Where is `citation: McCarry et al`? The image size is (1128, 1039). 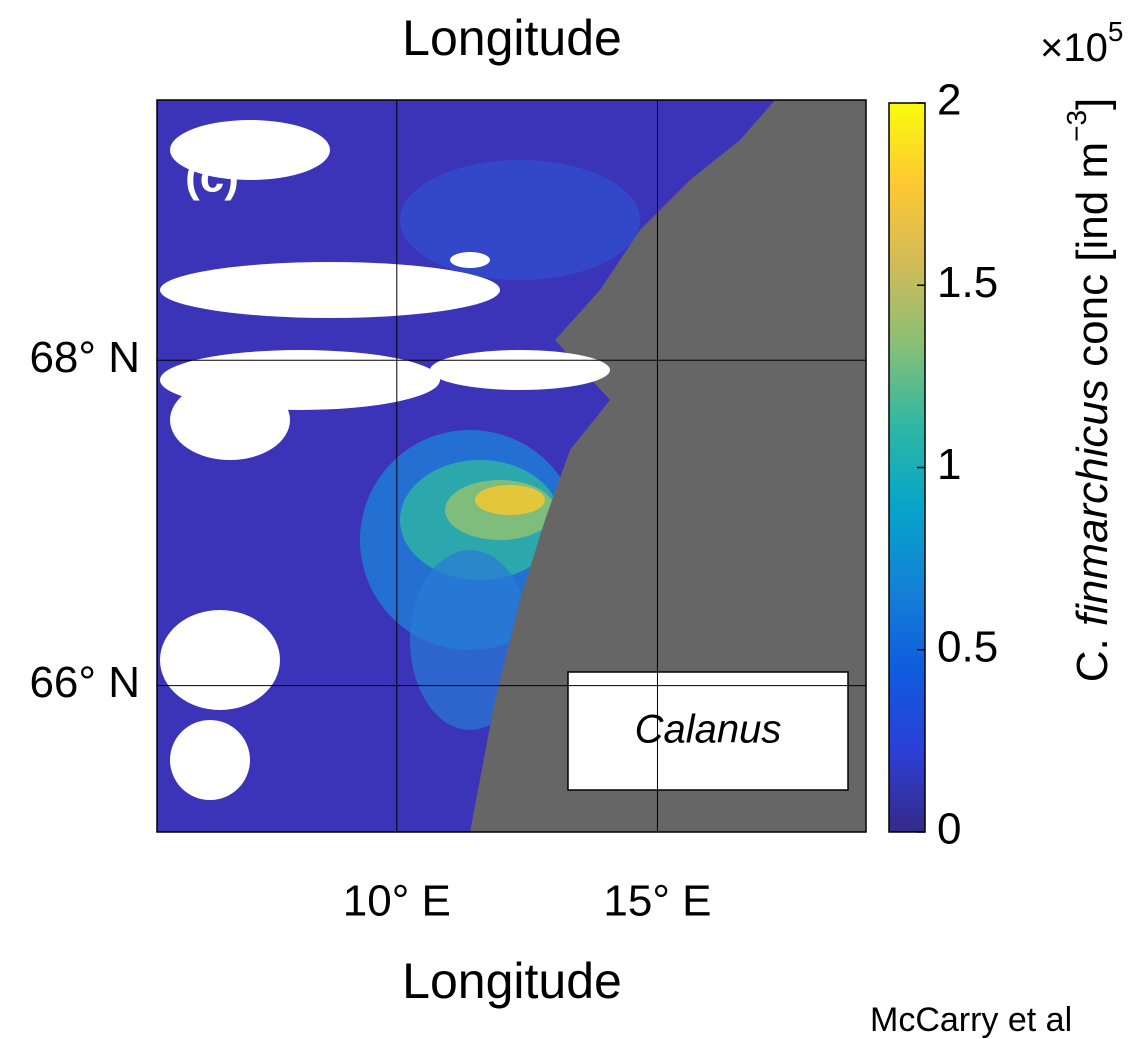 citation: McCarry et al is located at coordinates (971, 1020).